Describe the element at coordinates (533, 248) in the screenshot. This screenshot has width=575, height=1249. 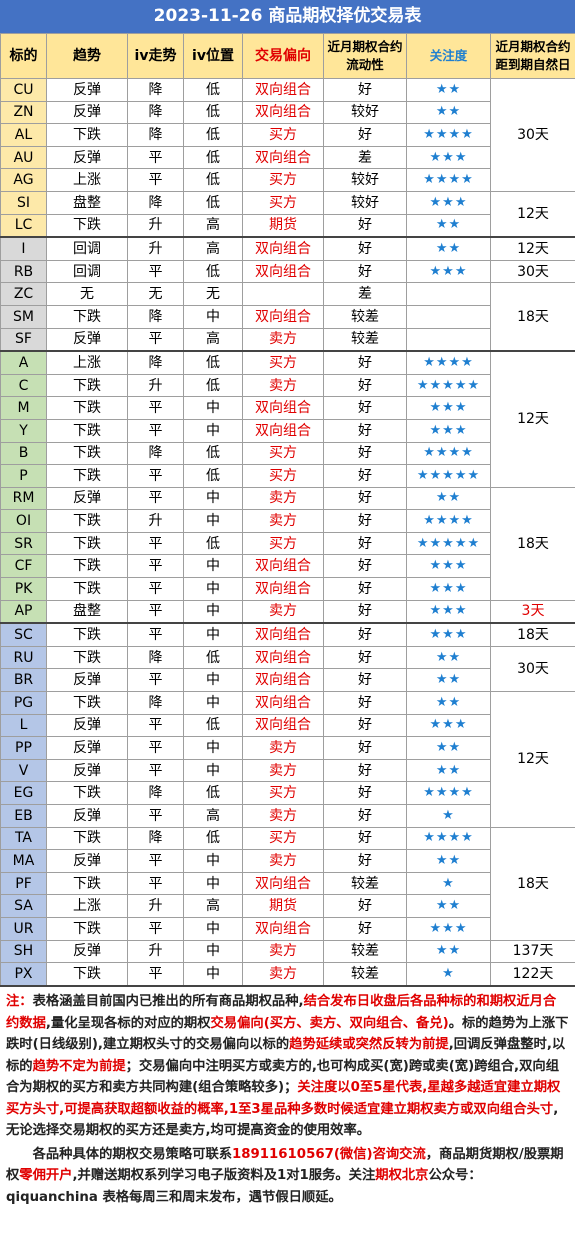
I see `expiry-days: 12天` at that location.